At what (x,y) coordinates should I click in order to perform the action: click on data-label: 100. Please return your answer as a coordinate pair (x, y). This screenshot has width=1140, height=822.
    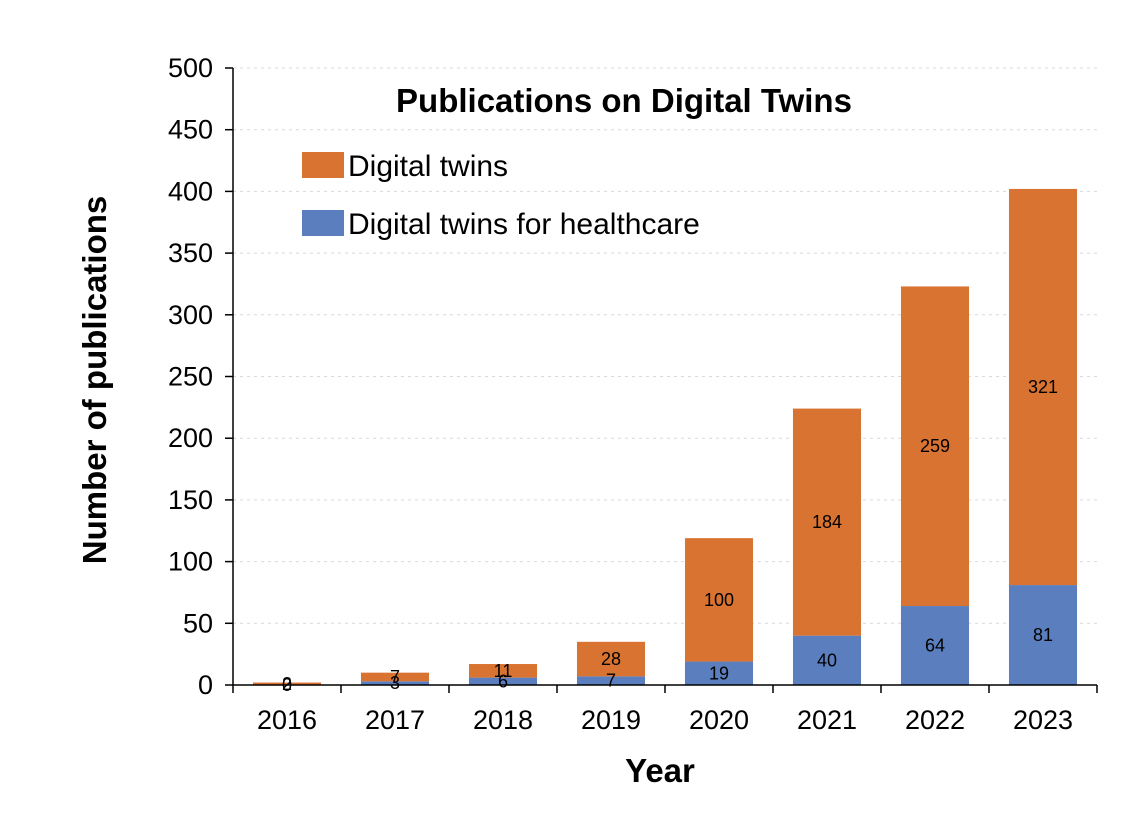
    Looking at the image, I should click on (719, 600).